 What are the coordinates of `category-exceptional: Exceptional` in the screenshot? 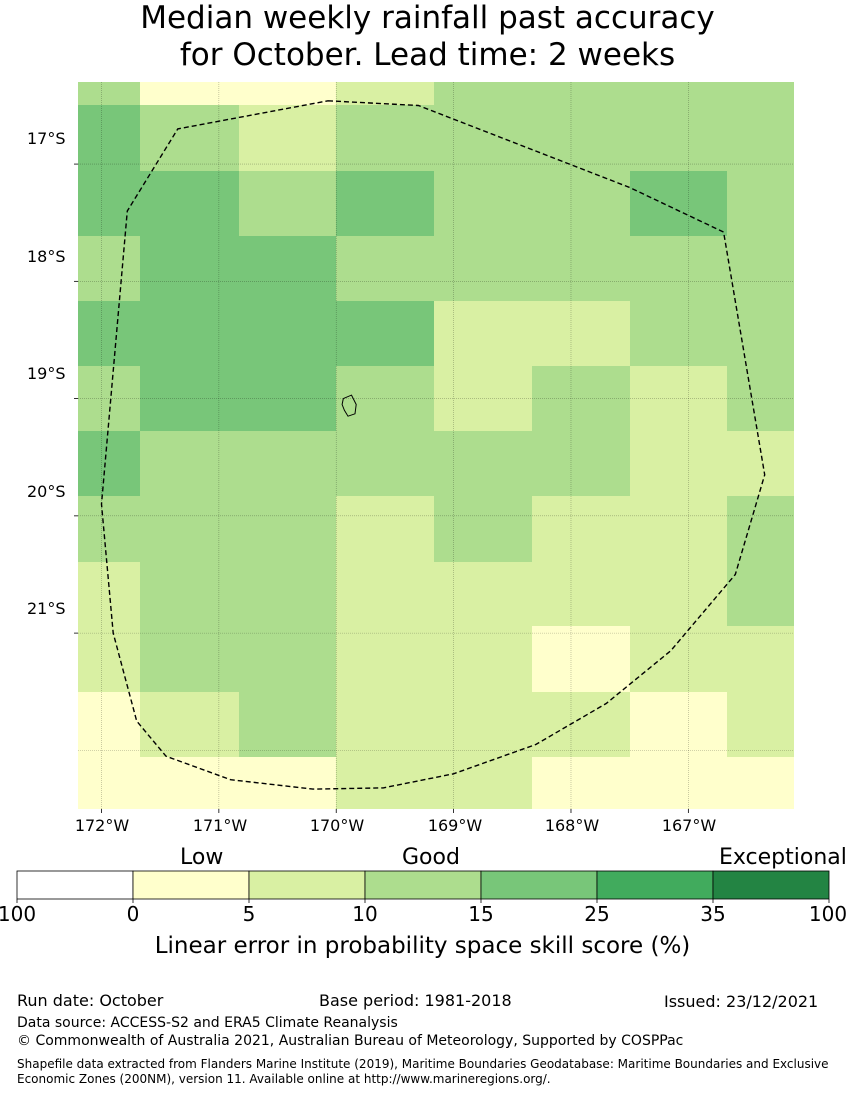 It's located at (783, 857).